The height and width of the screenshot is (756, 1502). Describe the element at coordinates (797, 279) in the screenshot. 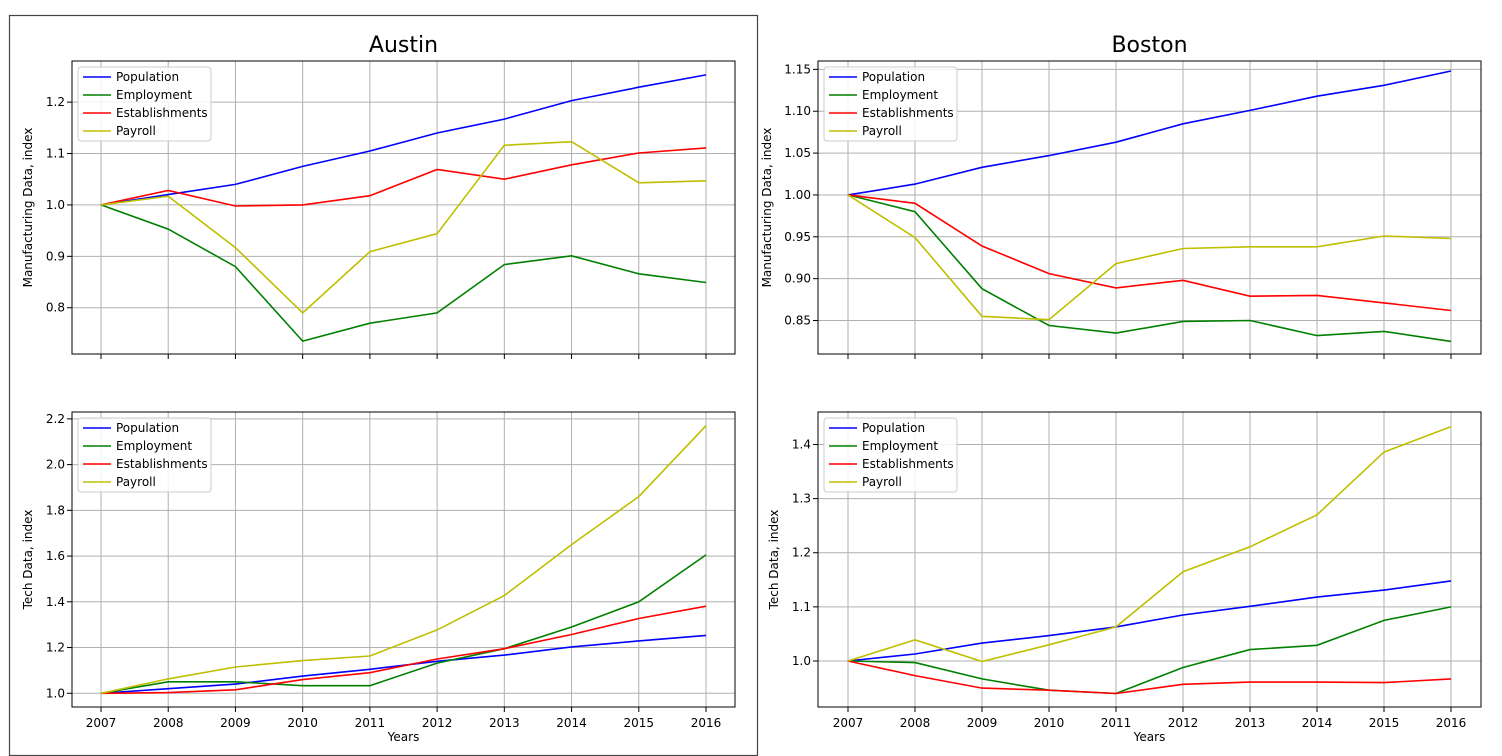

I see `y-tick-label: 0.90` at that location.